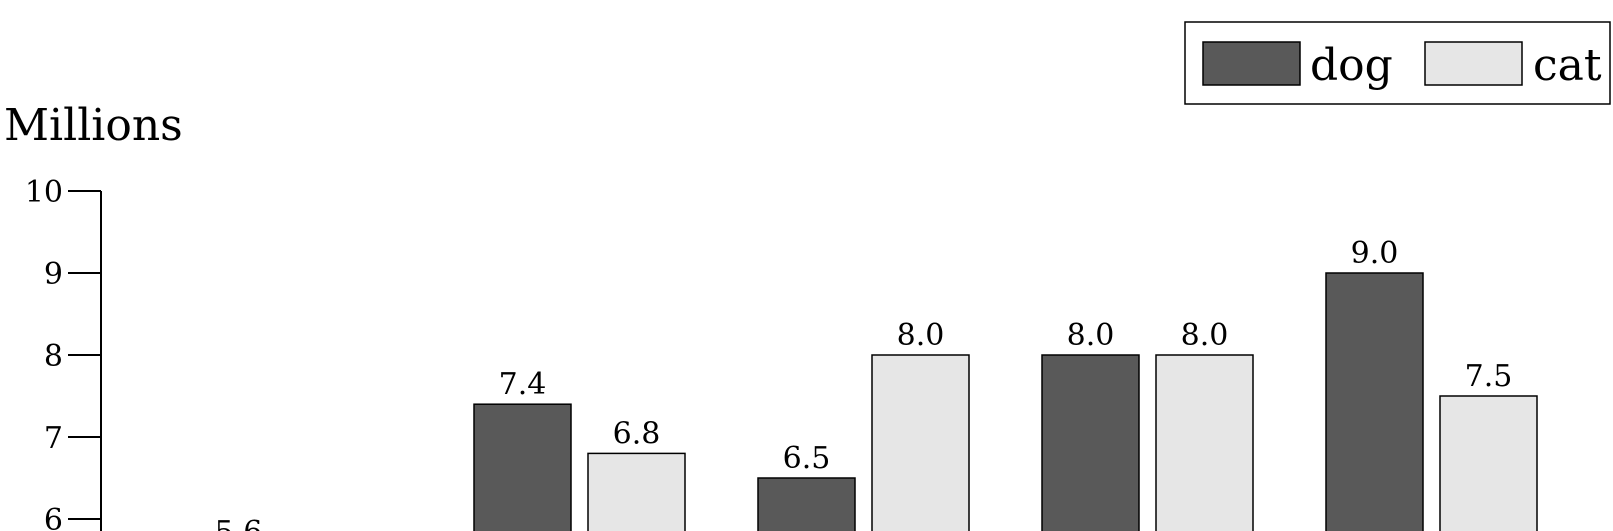 This screenshot has height=531, width=1613. What do you see at coordinates (1091, 335) in the screenshot?
I see `value-label-dog-4: 8.0` at bounding box center [1091, 335].